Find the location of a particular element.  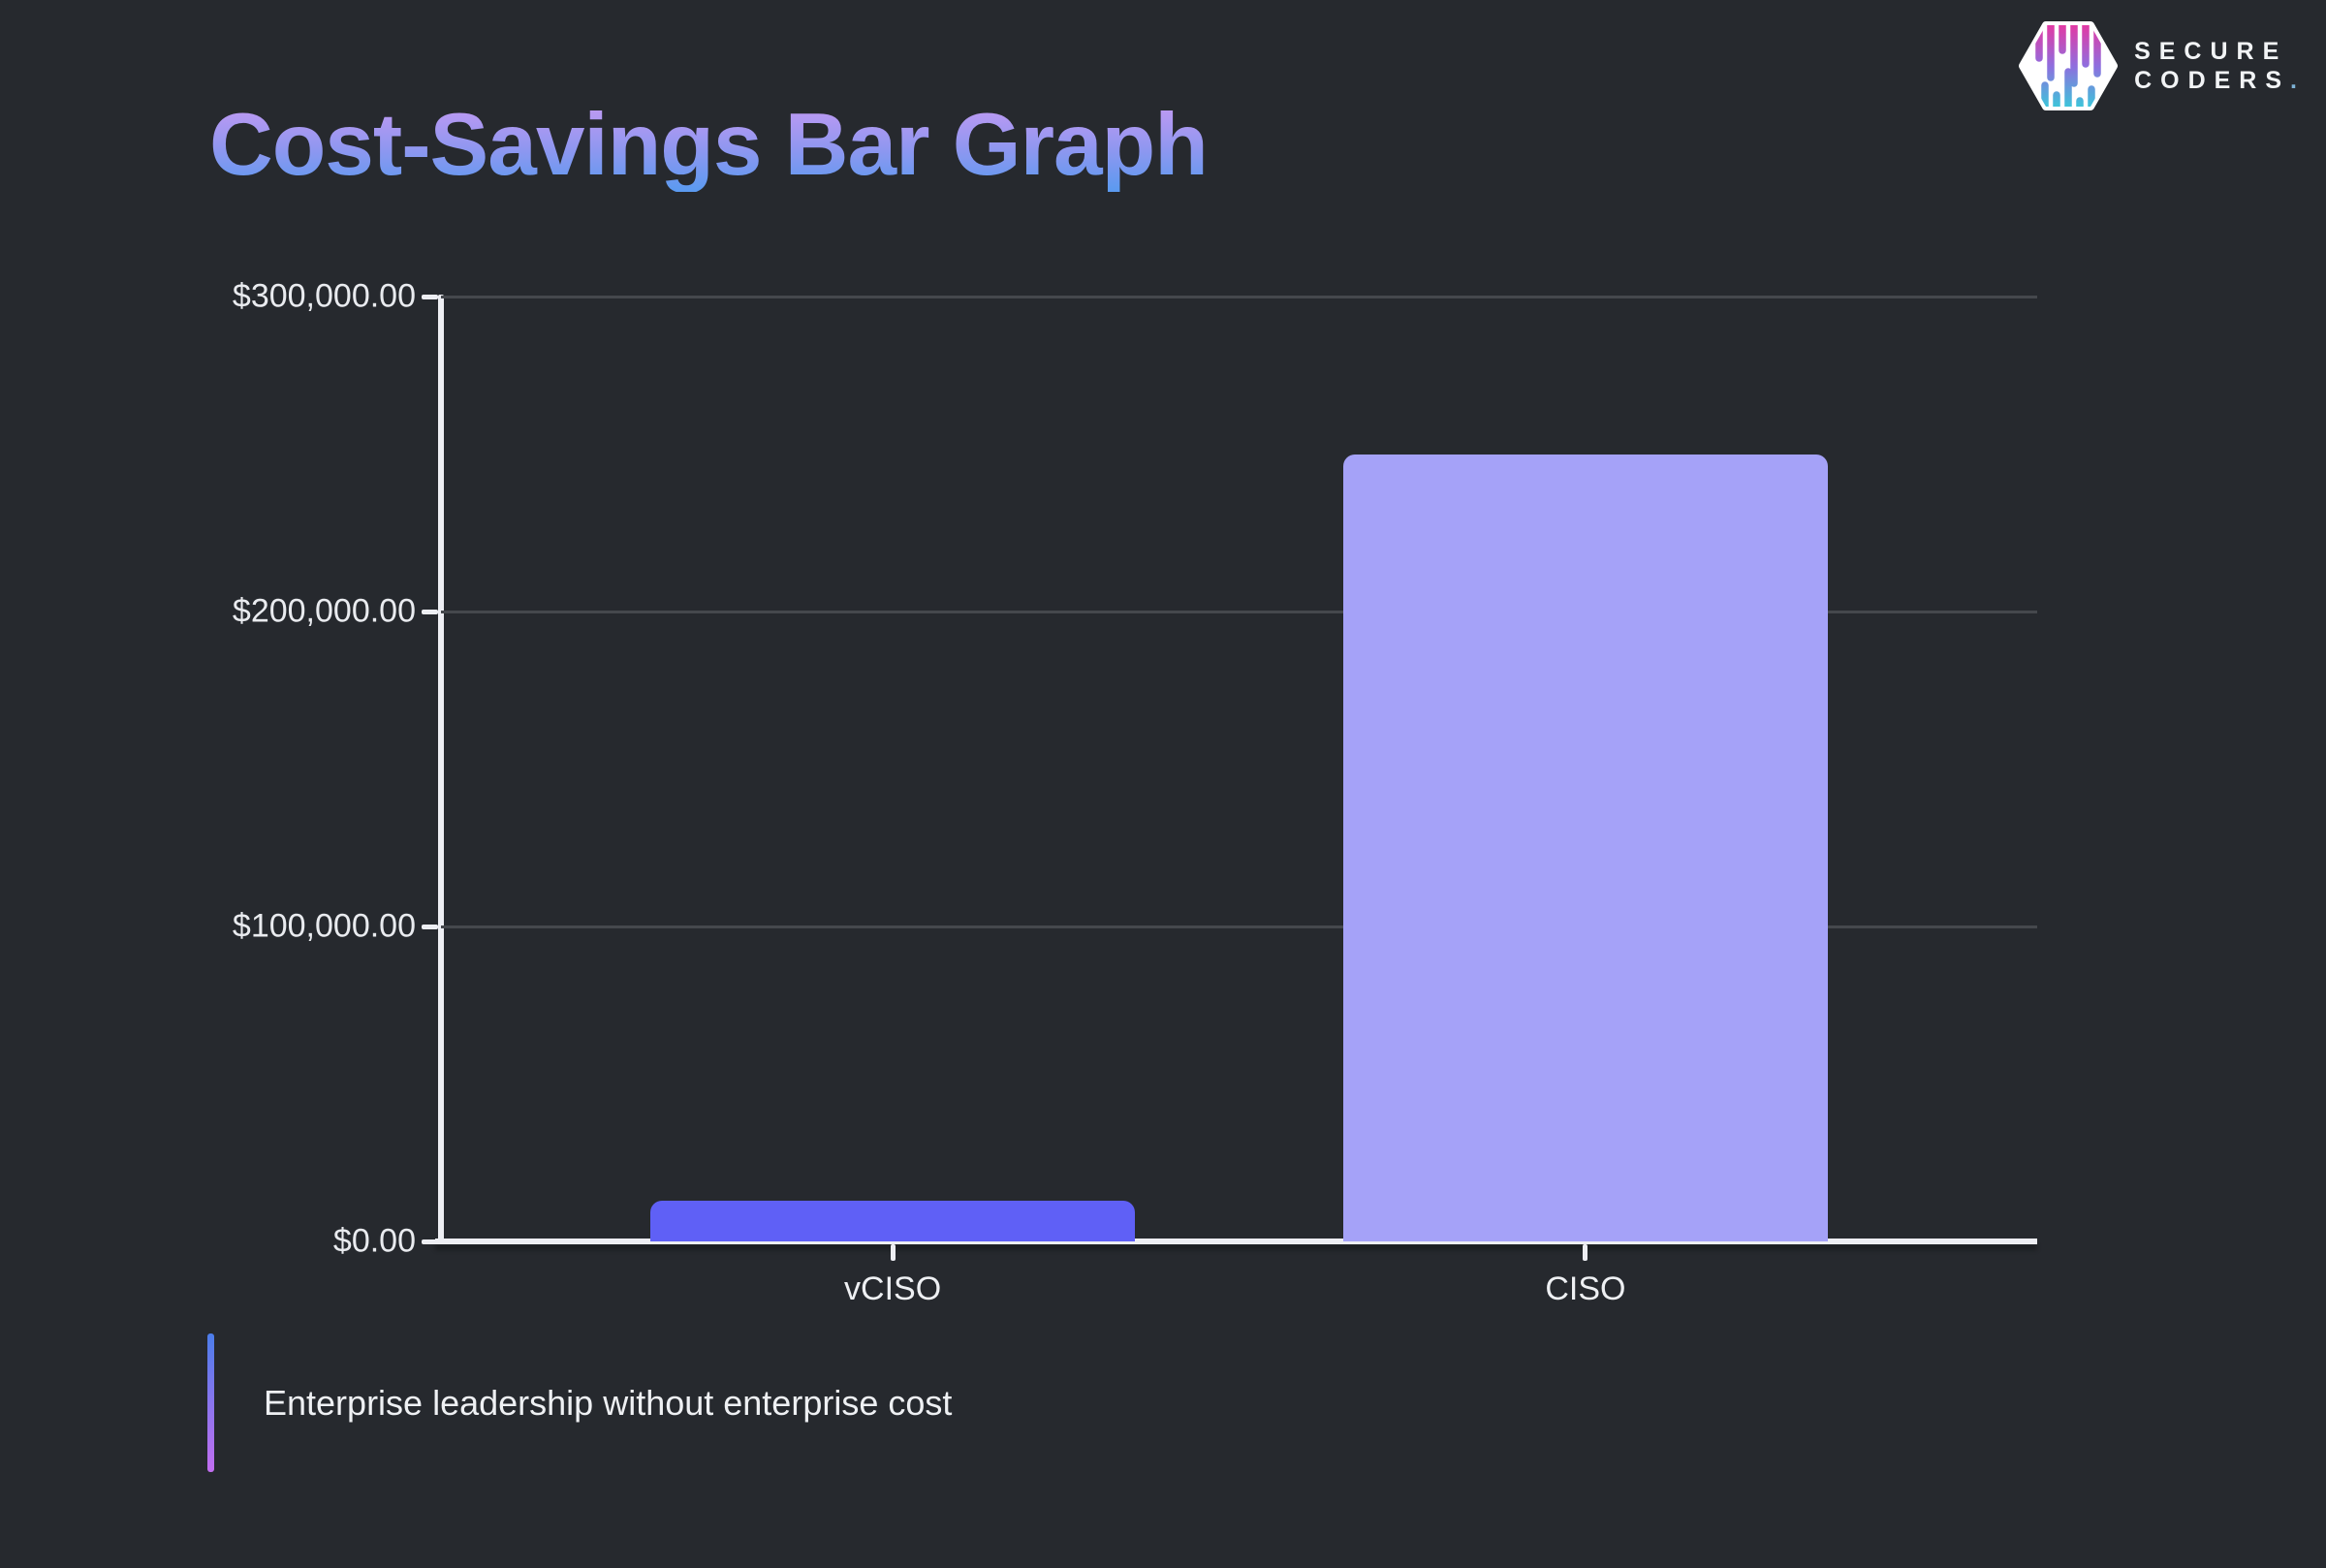

page-title: Cost-Savings Bar Graph is located at coordinates (709, 145).